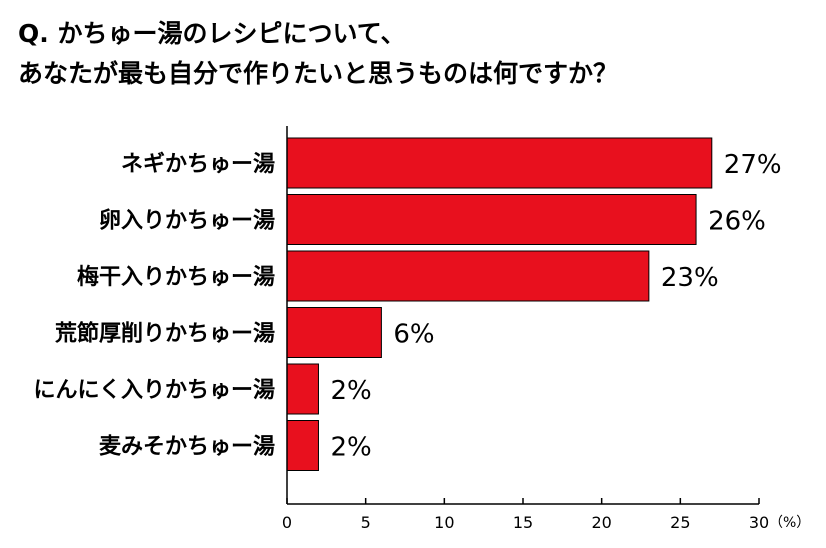  I want to click on category-label: にんにく入りかちゅー湯, so click(154, 390).